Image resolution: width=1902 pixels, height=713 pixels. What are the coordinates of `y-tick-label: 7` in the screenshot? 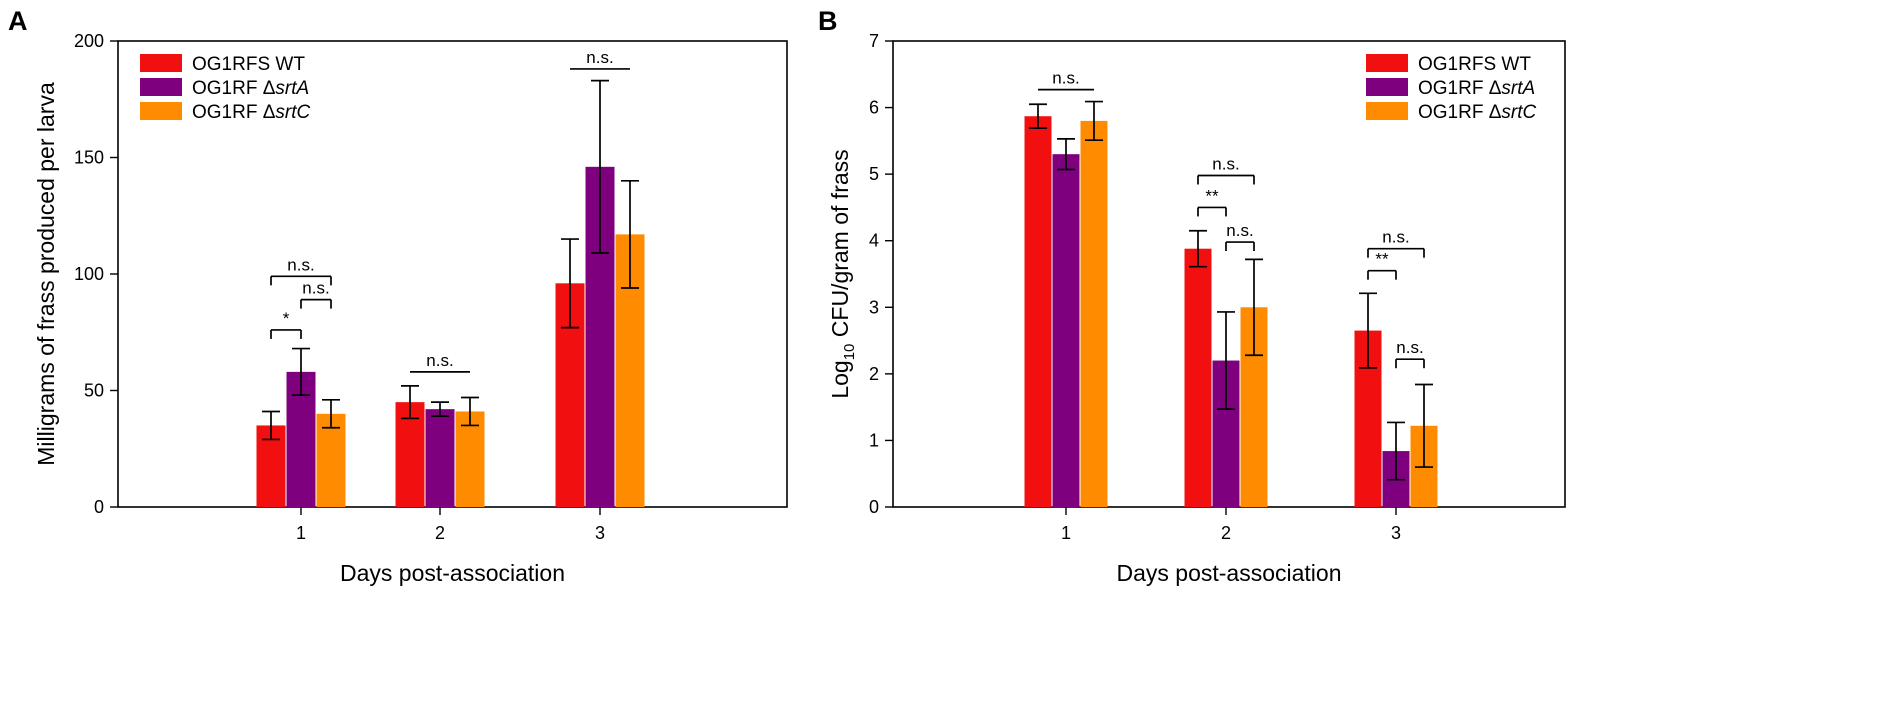 It's located at (874, 41).